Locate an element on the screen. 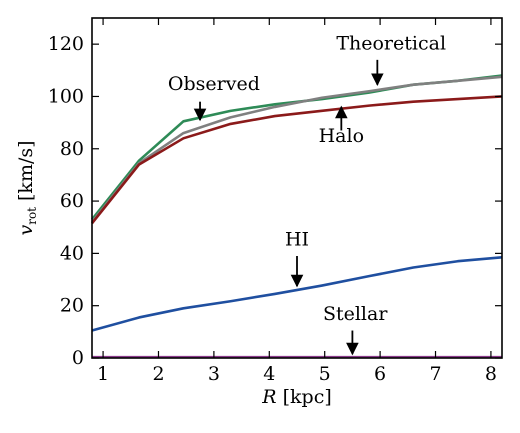 The height and width of the screenshot is (433, 520). y-tick-label: 100 is located at coordinates (66, 96).